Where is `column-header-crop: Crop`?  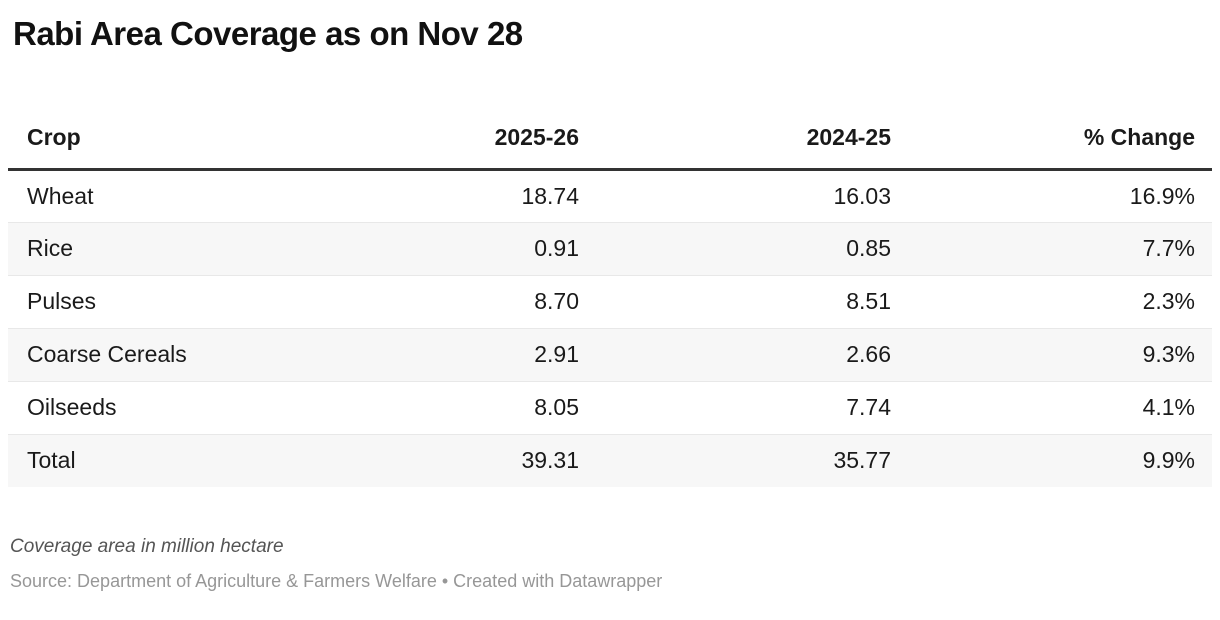 column-header-crop: Crop is located at coordinates (146, 139).